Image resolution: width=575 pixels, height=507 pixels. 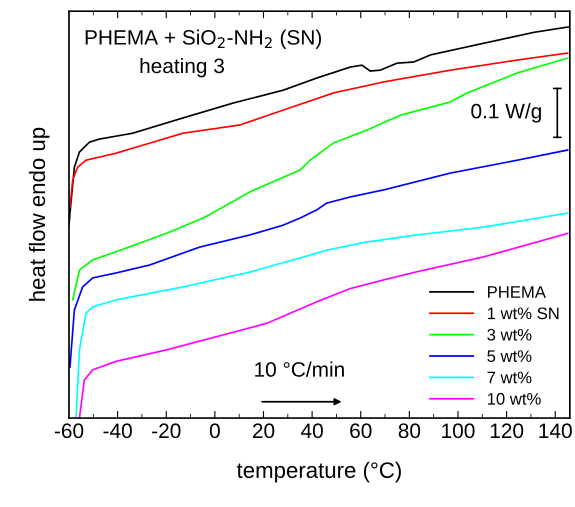 What do you see at coordinates (506, 113) in the screenshot?
I see `annotation: 0.1 W/g` at bounding box center [506, 113].